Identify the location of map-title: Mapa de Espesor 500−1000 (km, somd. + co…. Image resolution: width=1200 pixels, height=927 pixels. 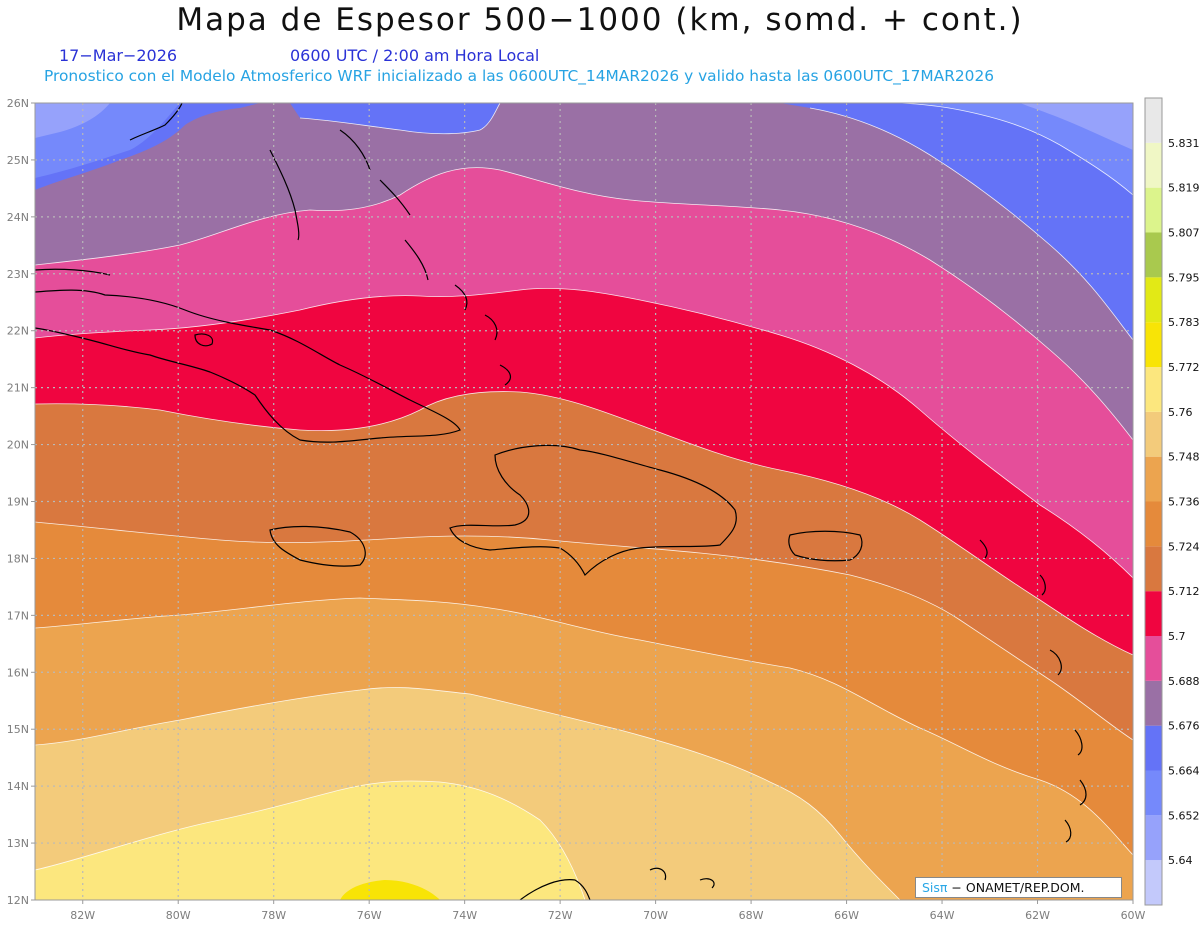
(600, 20).